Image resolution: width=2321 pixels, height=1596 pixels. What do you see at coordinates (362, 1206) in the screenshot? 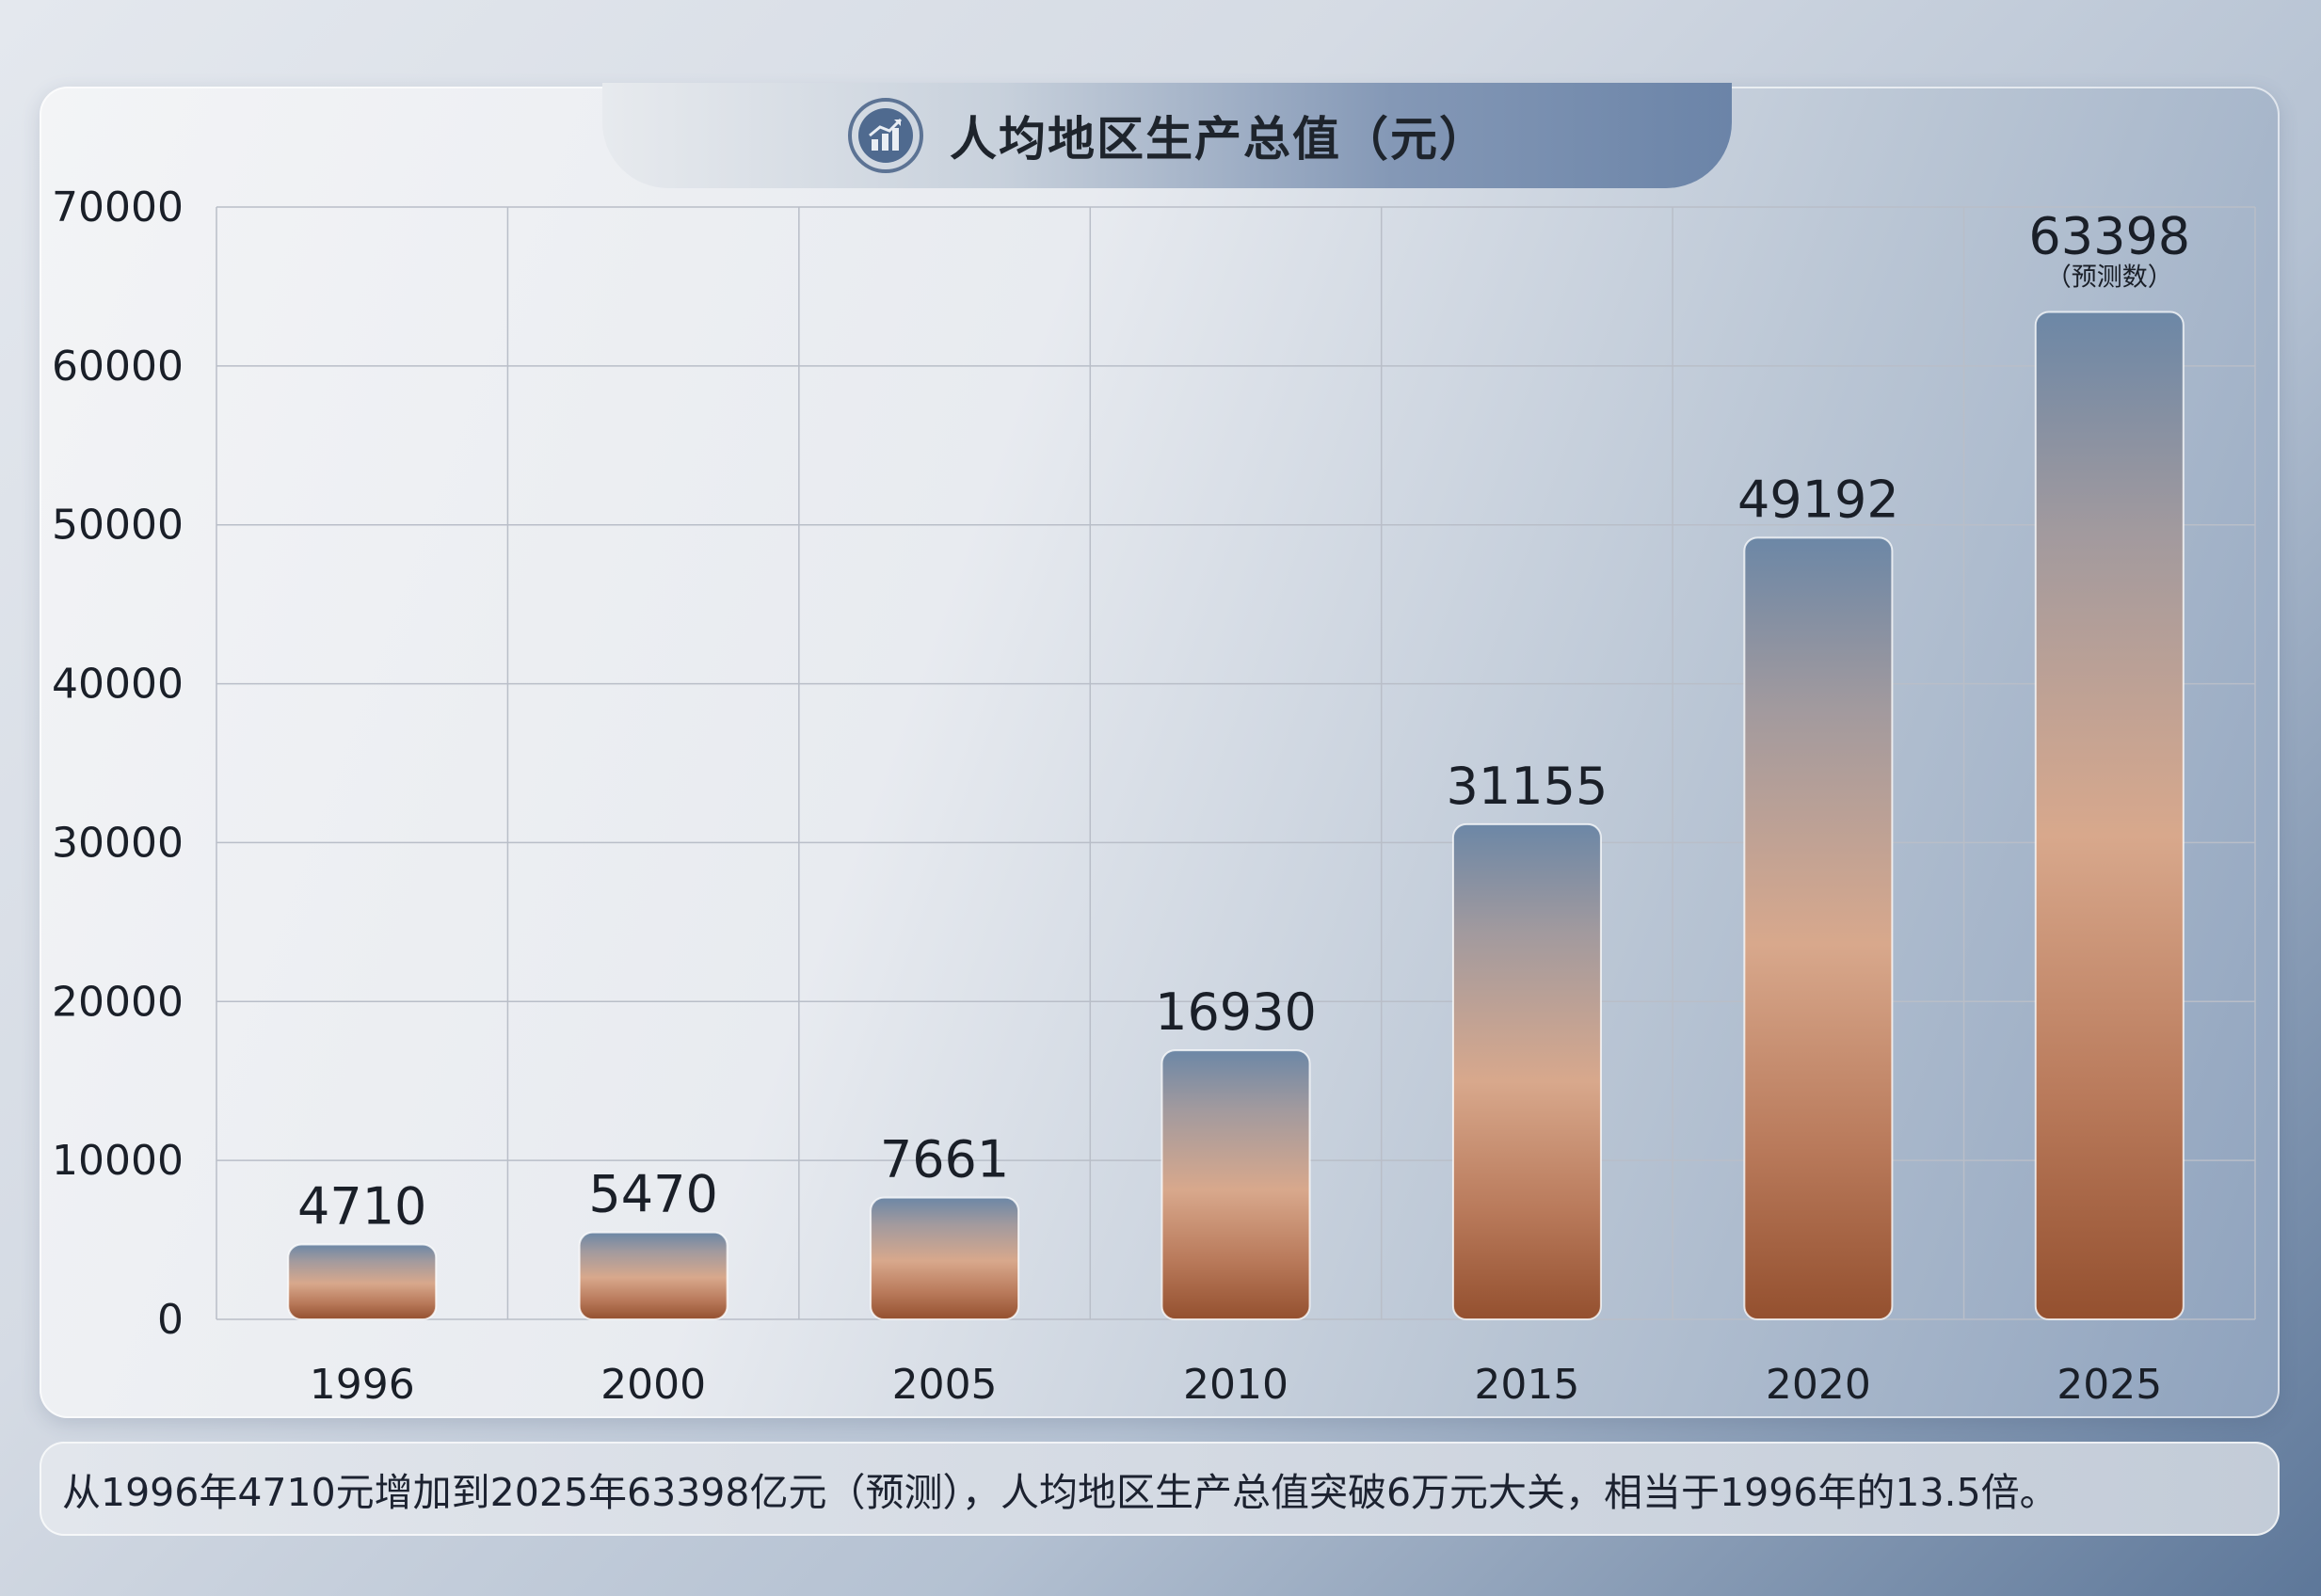
I see `data-label: 4710` at bounding box center [362, 1206].